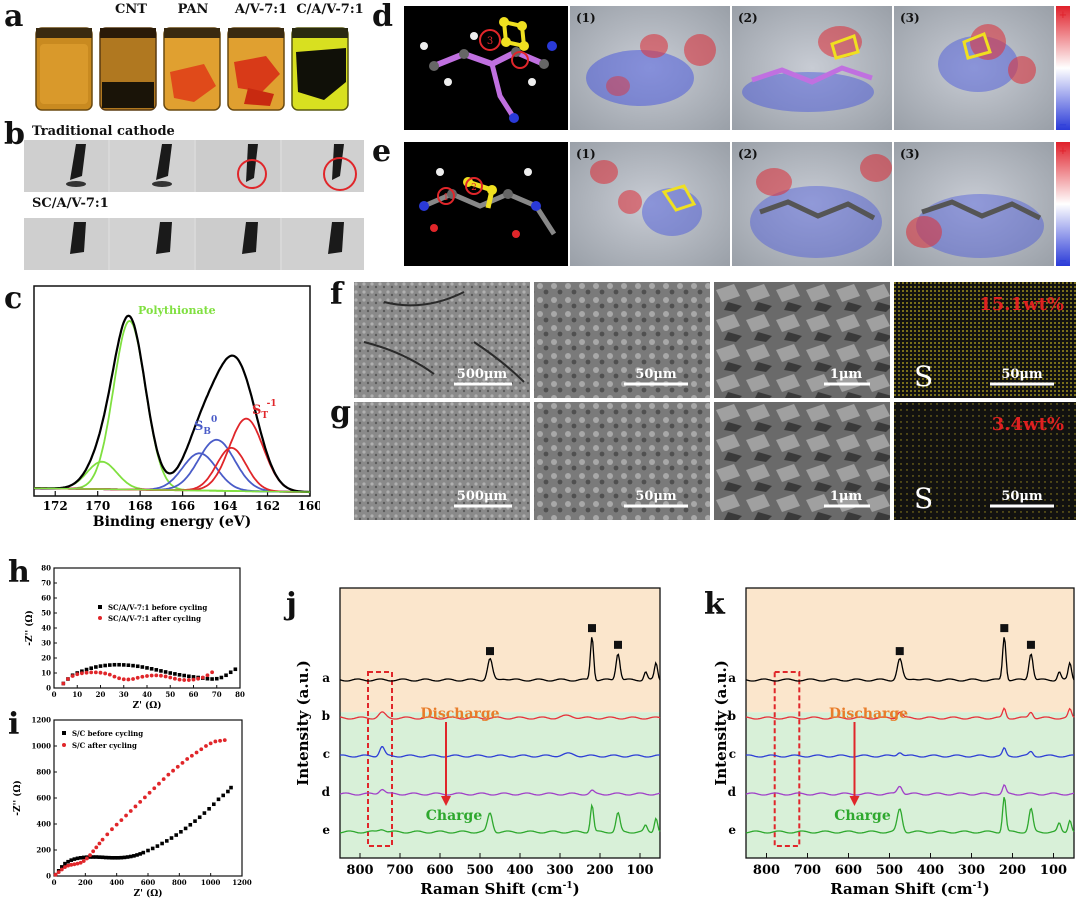 The width and height of the screenshot is (1080, 905). What do you see at coordinates (656, 374) in the screenshot?
I see `sem-f-scale-2: 50μm` at bounding box center [656, 374].